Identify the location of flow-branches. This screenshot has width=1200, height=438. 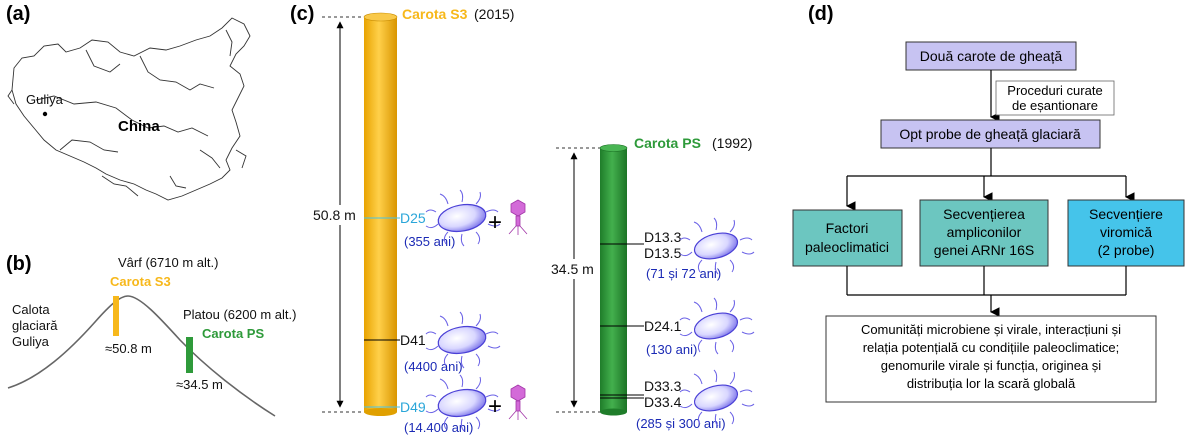
(990, 179).